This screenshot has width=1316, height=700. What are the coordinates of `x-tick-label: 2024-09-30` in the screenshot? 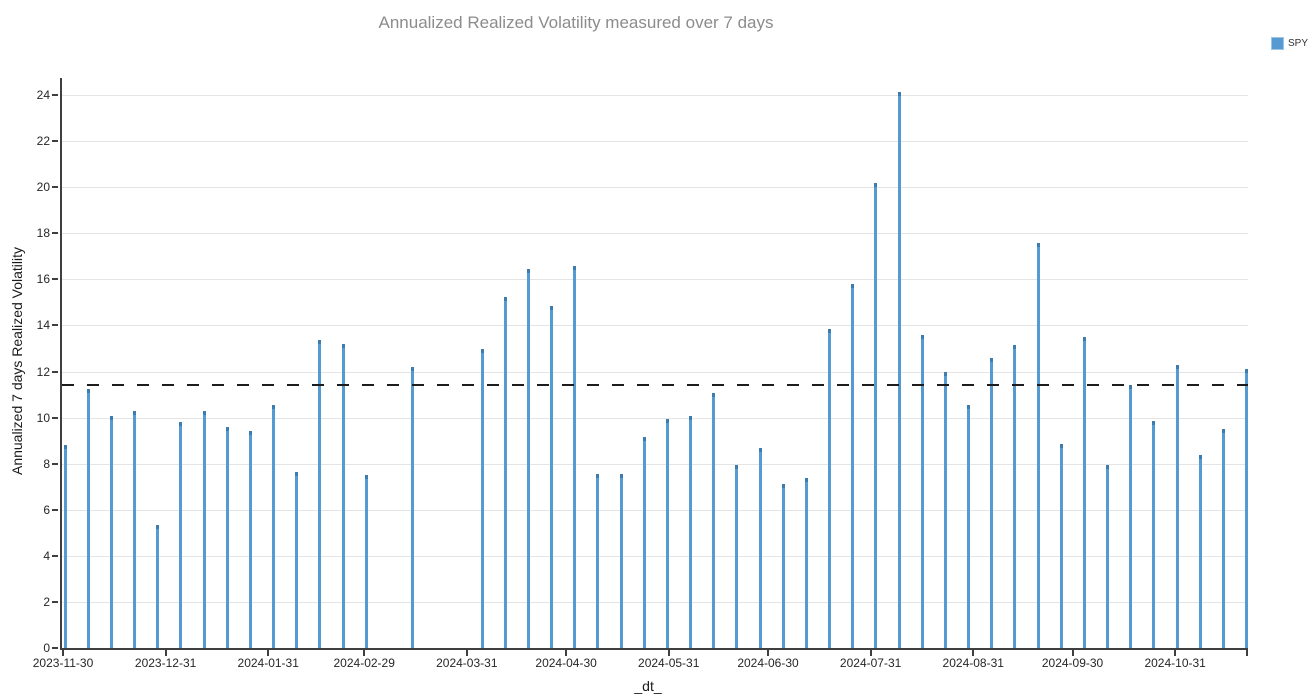 It's located at (1072, 663).